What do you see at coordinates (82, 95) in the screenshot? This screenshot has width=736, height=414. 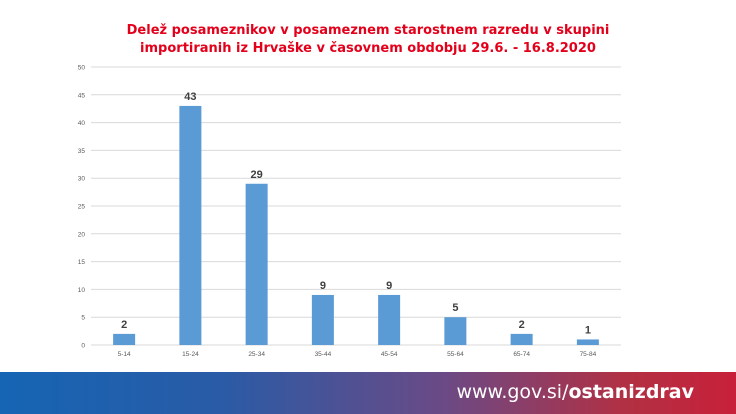 I see `y-tick-label: 45` at bounding box center [82, 95].